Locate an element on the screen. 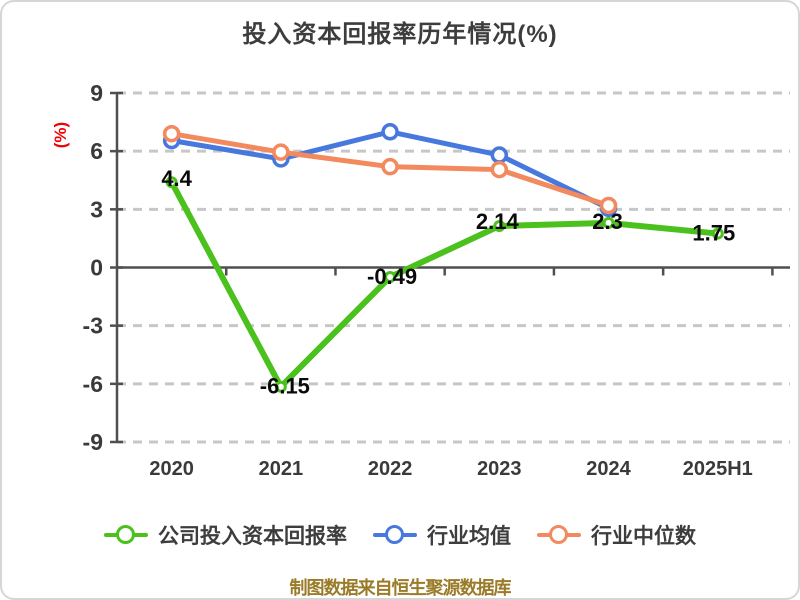 This screenshot has height=600, width=800. value-label: -0.49 is located at coordinates (392, 276).